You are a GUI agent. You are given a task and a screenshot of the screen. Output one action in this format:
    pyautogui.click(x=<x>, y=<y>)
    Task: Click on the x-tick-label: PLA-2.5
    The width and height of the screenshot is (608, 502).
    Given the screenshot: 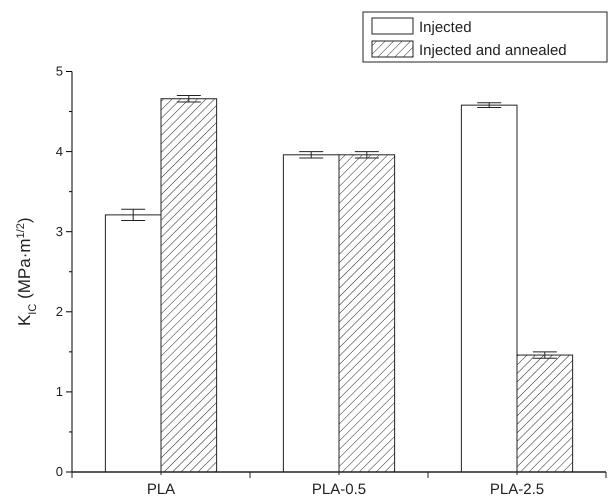 What is the action you would take?
    pyautogui.click(x=517, y=489)
    